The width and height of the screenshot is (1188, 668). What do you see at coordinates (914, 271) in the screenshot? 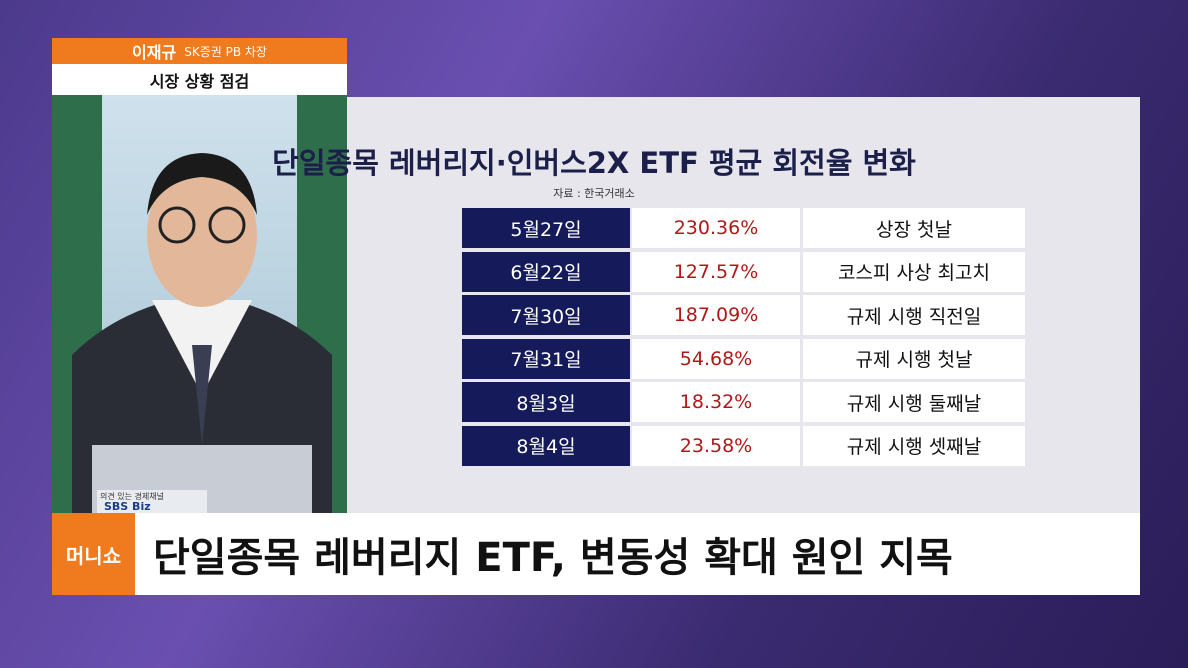
I see `note-cell: 코스피 사상 최고치` at bounding box center [914, 271].